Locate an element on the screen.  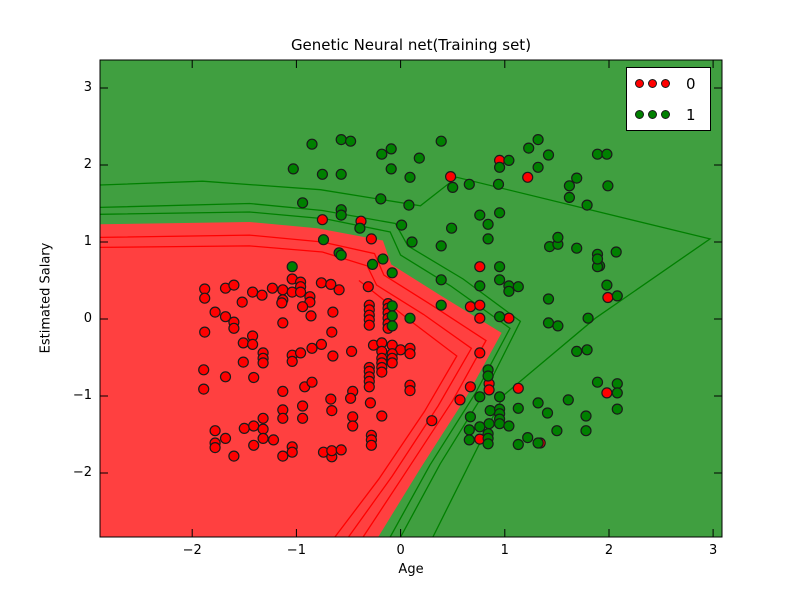
legend-label-1: 1 is located at coordinates (691, 114).